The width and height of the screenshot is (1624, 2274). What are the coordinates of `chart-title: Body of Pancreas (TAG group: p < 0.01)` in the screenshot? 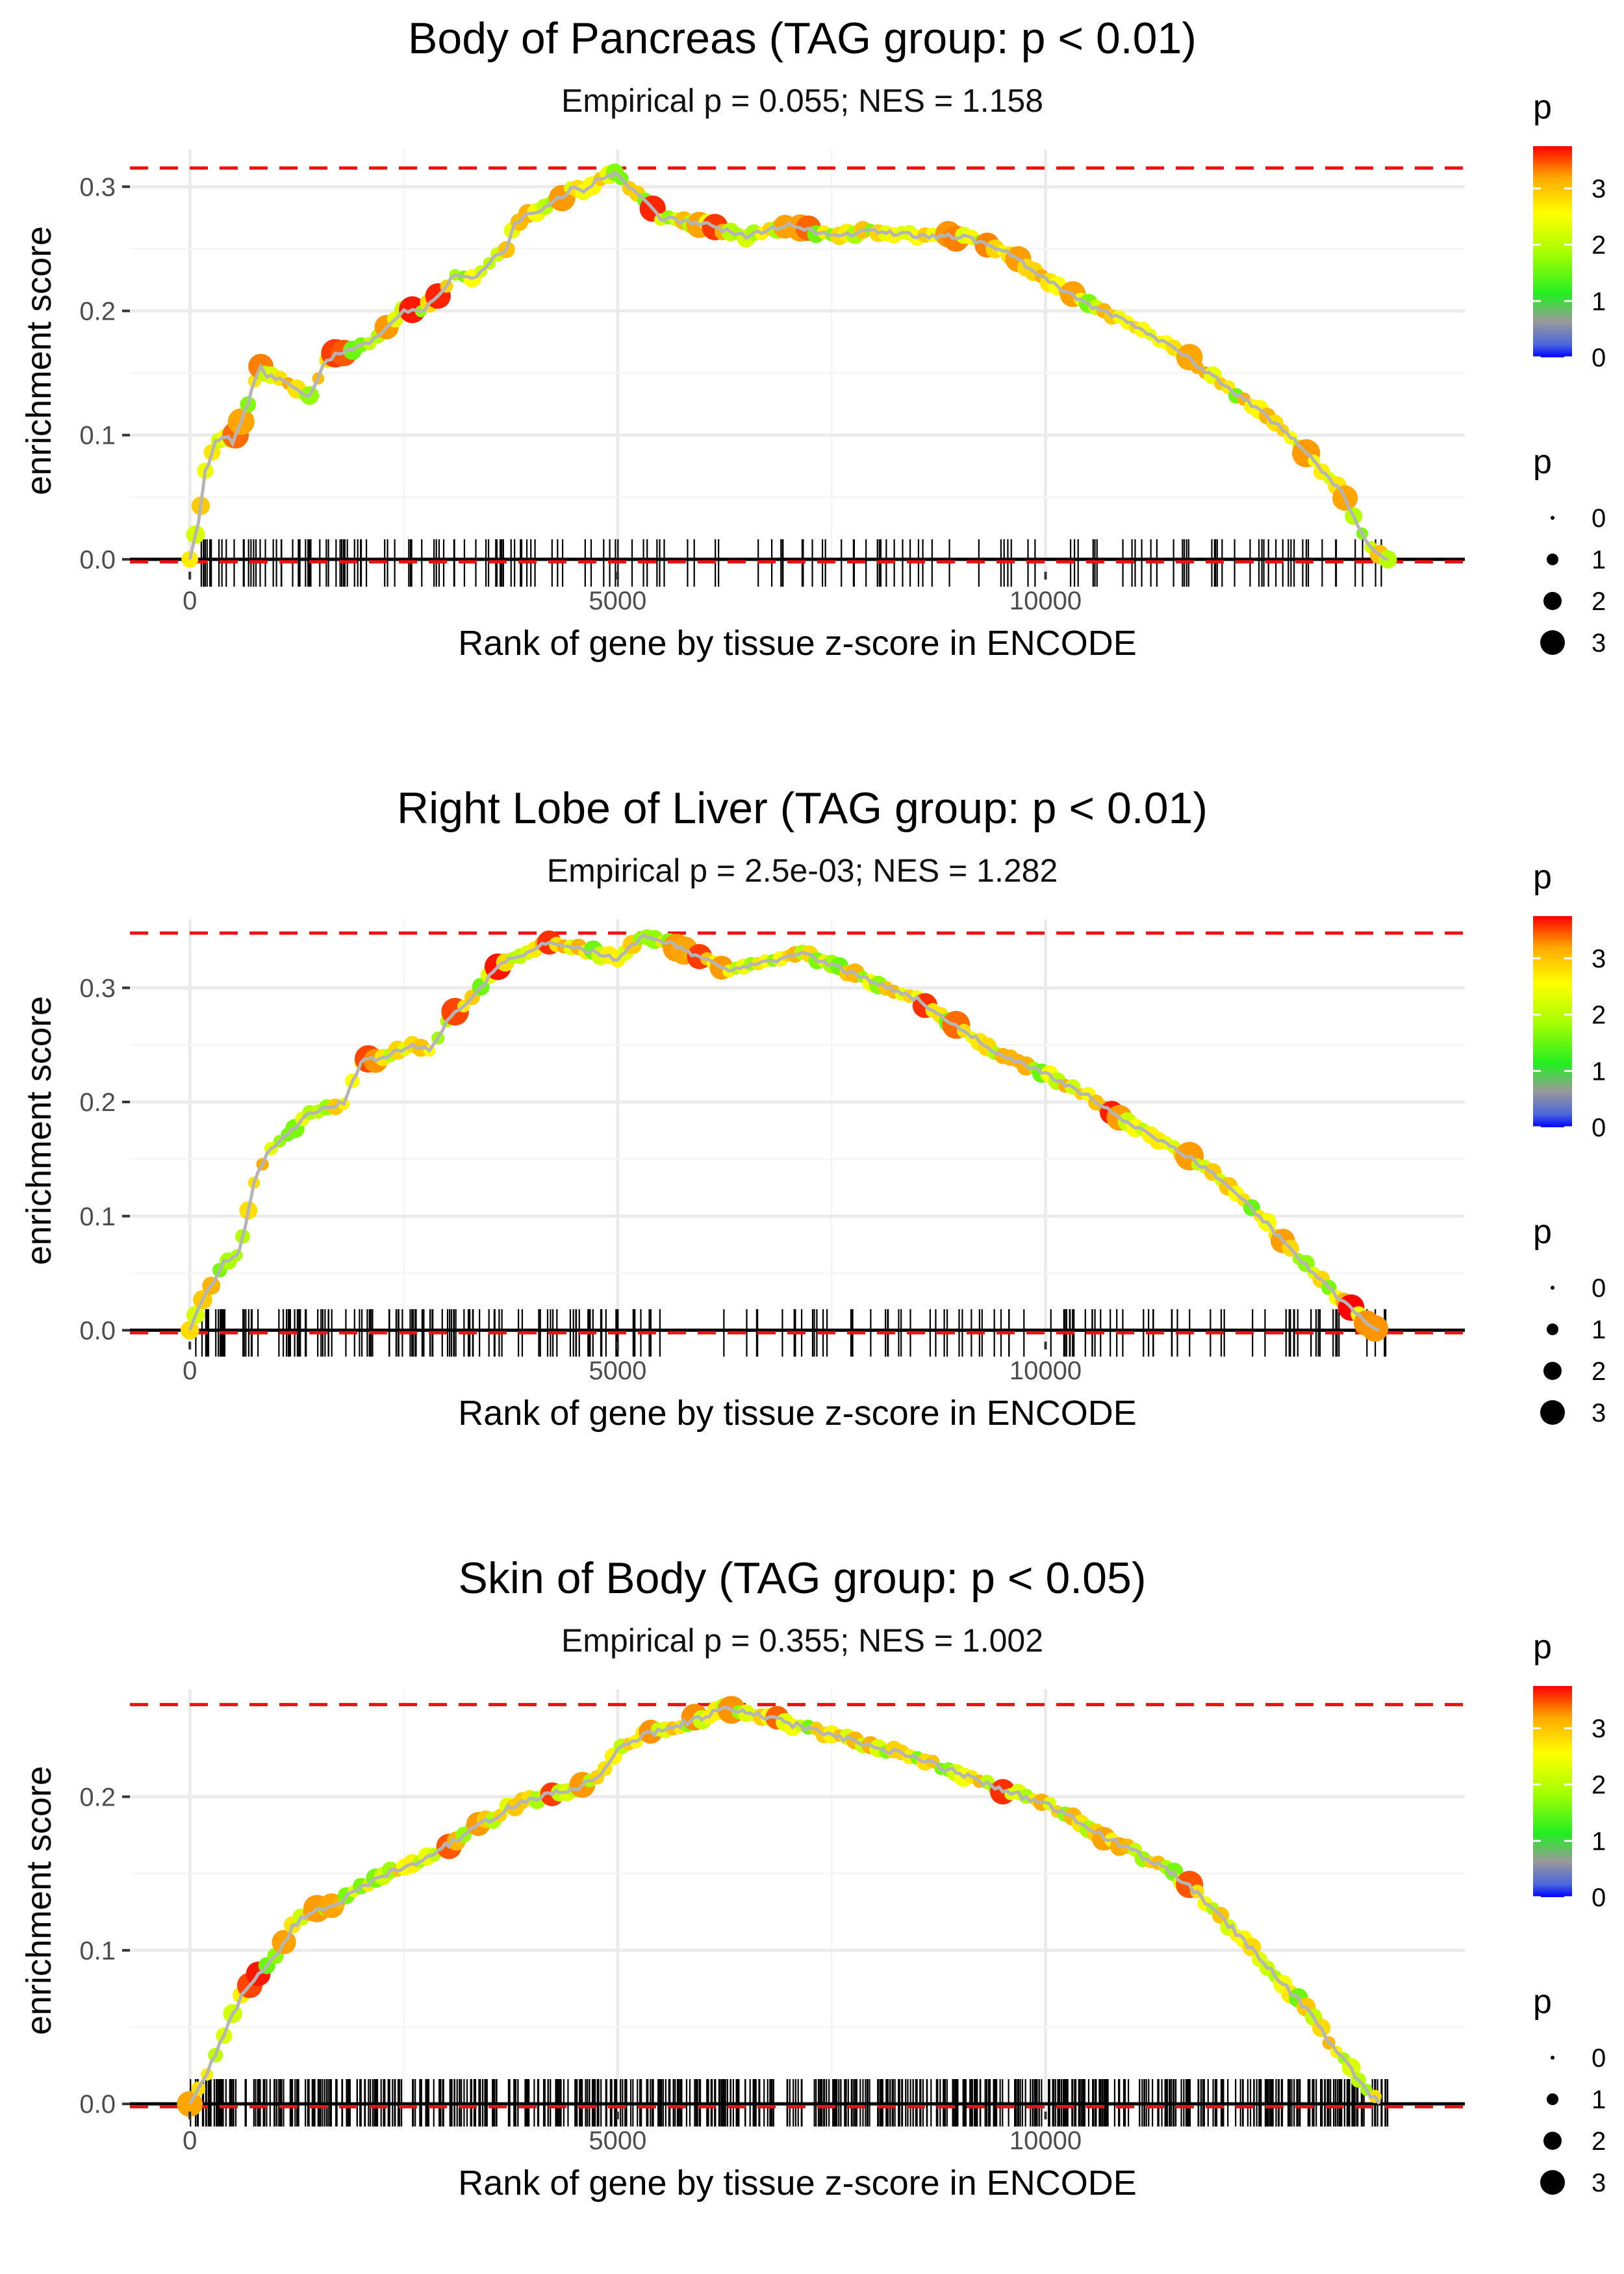 It's located at (802, 38).